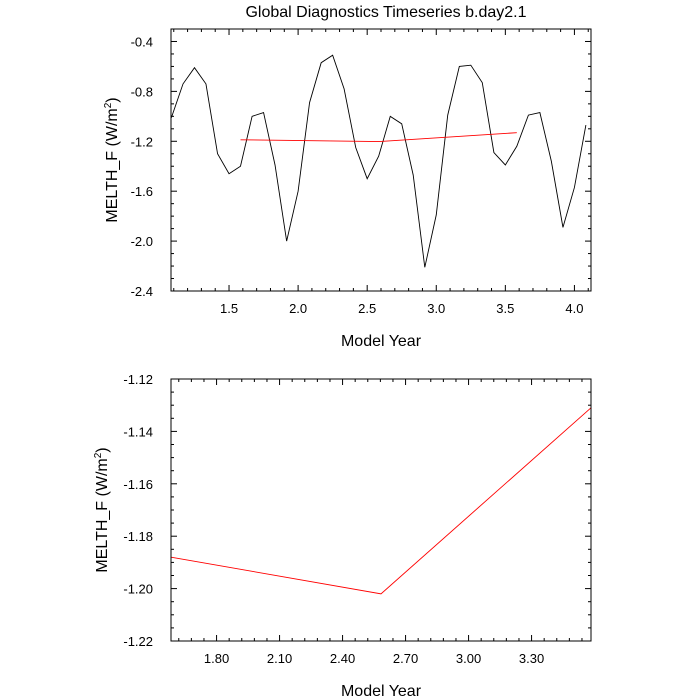 The image size is (700, 700). Describe the element at coordinates (142, 41) in the screenshot. I see `y-tick-label: -0.4` at that location.